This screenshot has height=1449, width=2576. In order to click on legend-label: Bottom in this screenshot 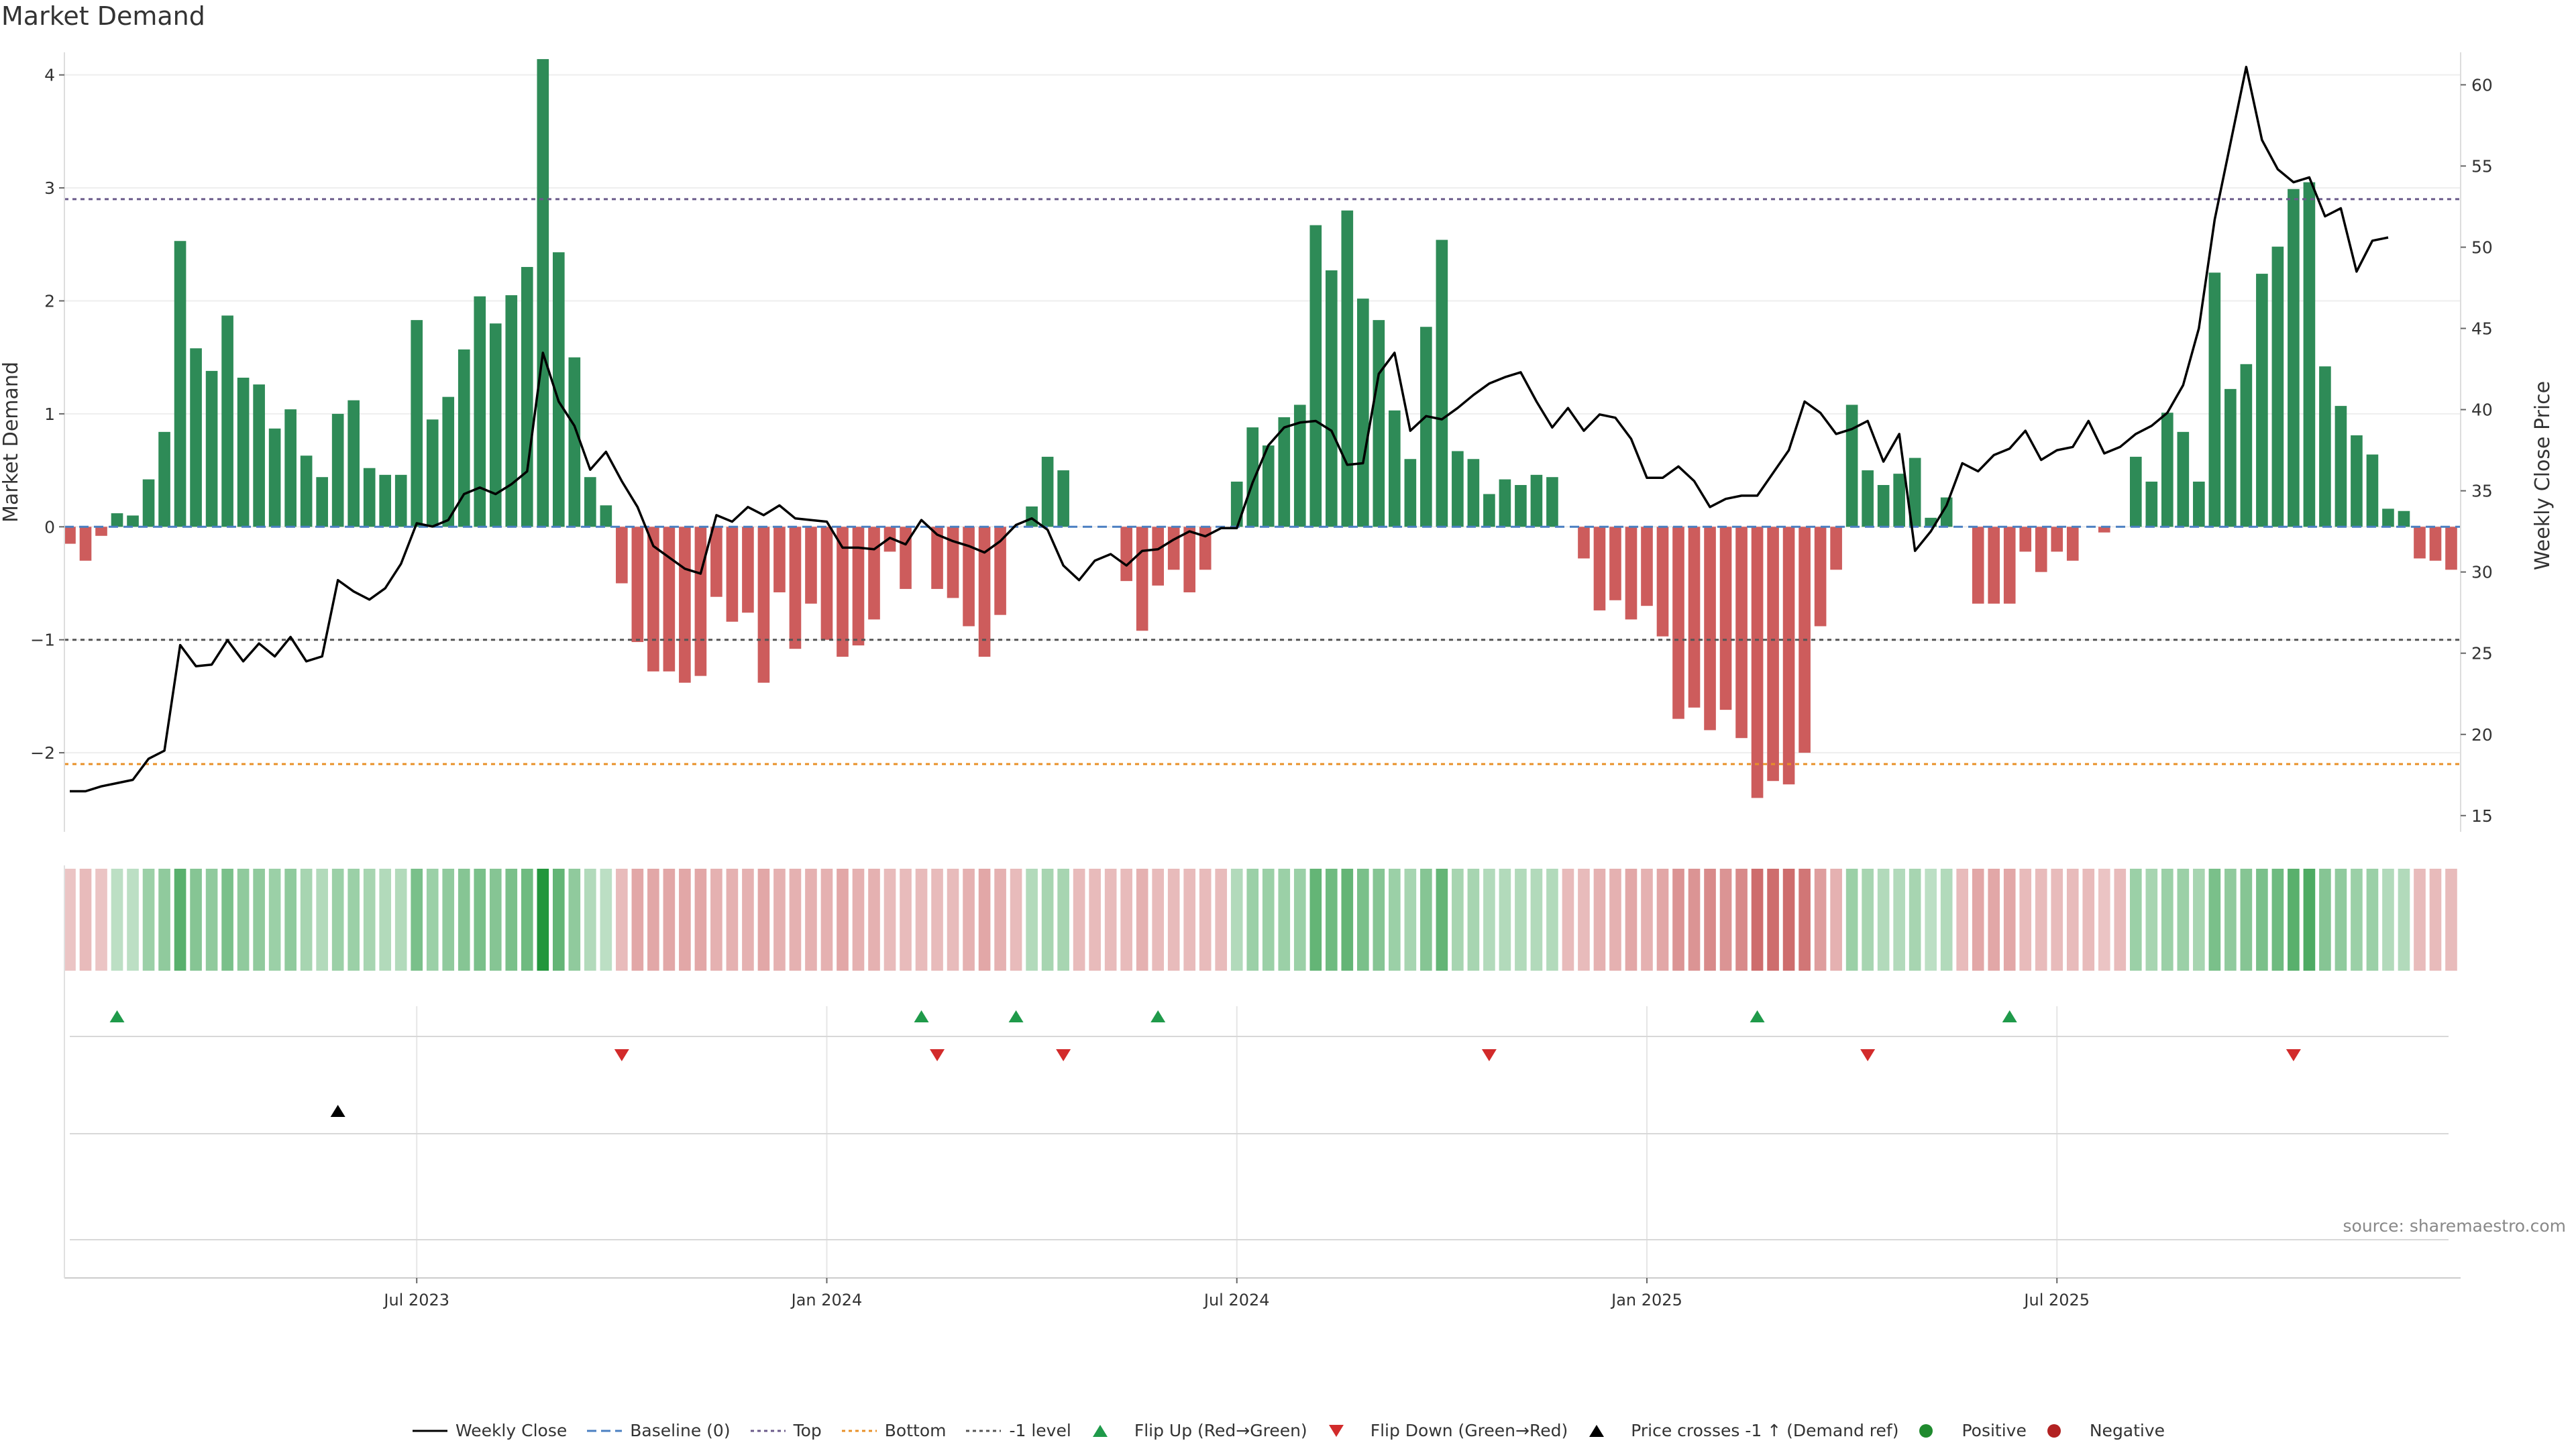, I will do `click(915, 1430)`.